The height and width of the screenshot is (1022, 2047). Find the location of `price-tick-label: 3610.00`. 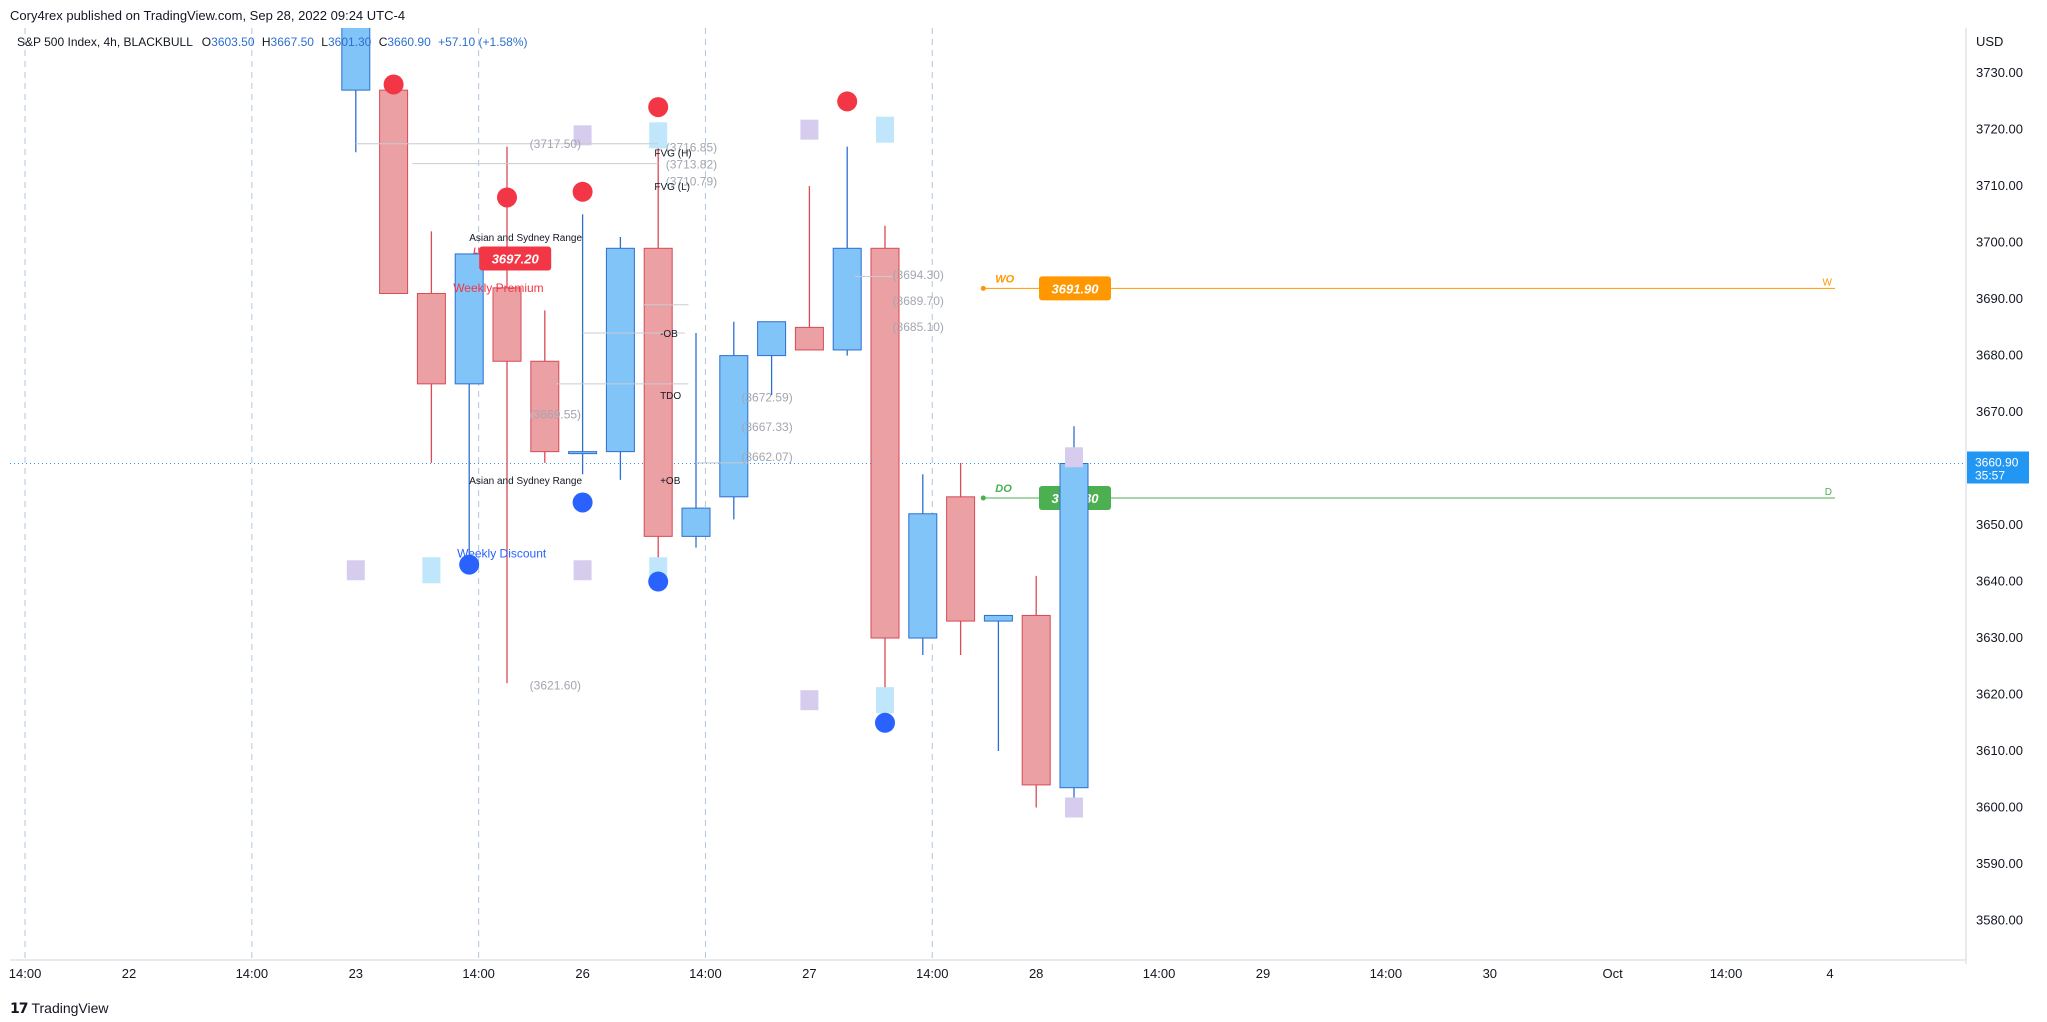

price-tick-label: 3610.00 is located at coordinates (1999, 750).